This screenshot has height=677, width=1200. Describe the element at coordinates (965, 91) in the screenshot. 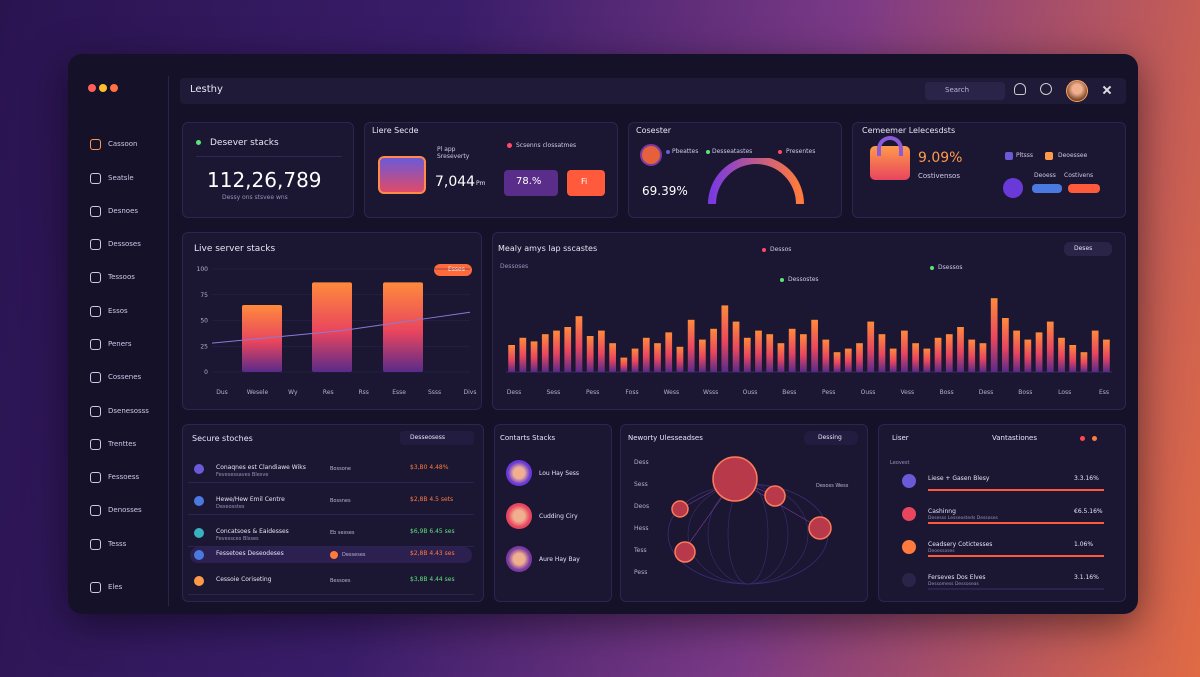

I see `search-box` at that location.